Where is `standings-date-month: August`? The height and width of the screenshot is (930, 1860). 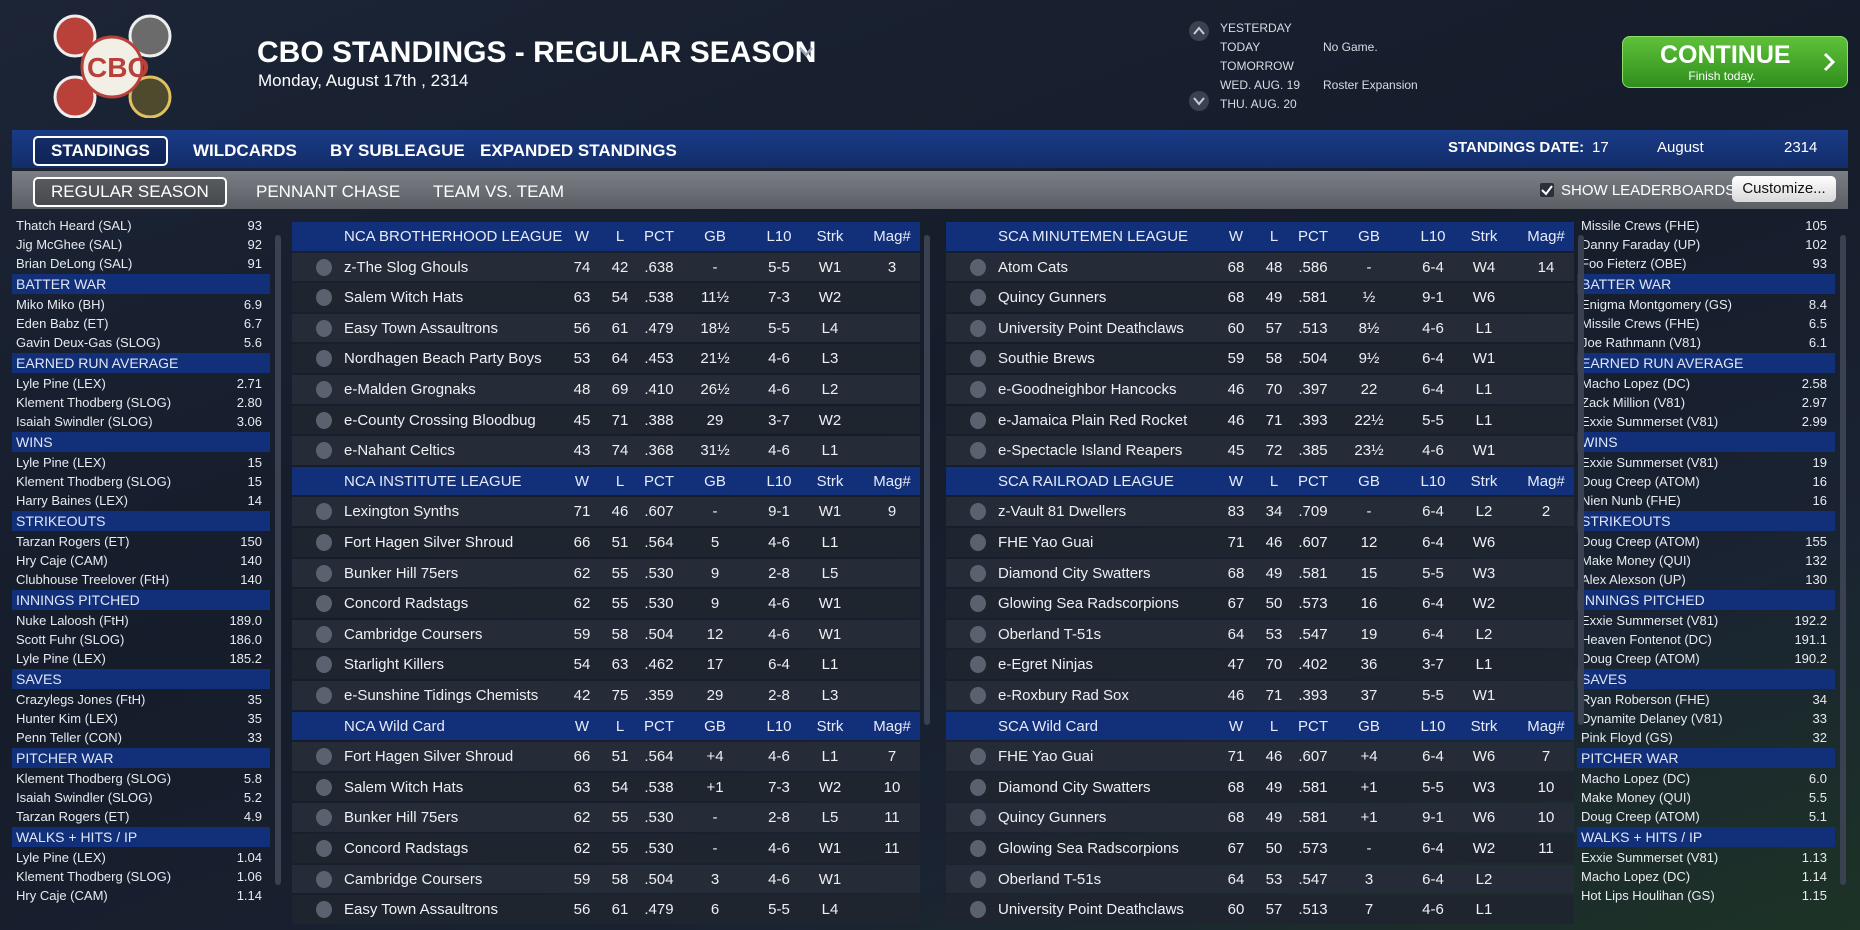 standings-date-month: August is located at coordinates (1680, 147).